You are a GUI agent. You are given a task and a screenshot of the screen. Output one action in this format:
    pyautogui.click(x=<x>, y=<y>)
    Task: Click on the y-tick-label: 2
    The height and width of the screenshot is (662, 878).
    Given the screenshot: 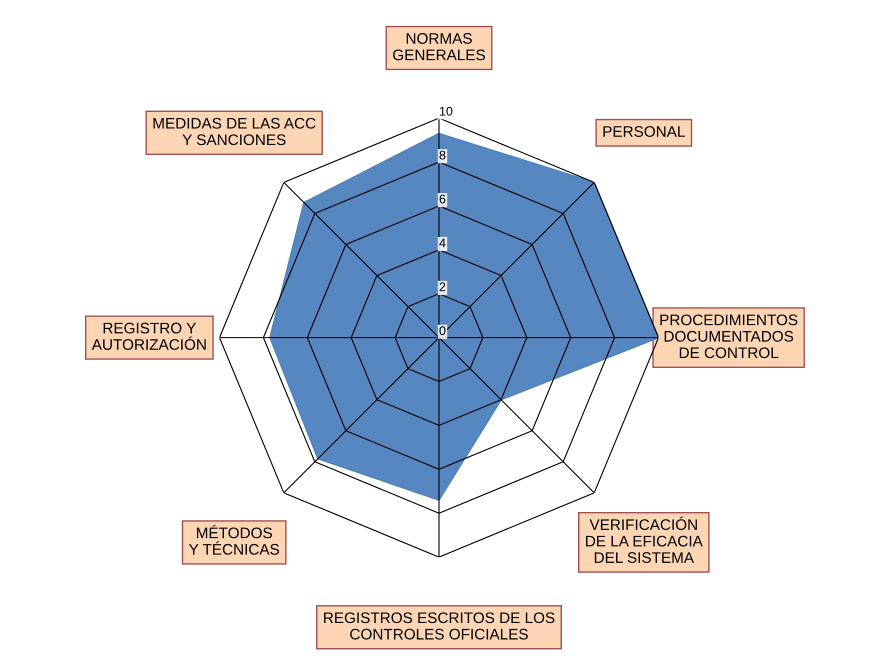 What is the action you would take?
    pyautogui.click(x=443, y=287)
    